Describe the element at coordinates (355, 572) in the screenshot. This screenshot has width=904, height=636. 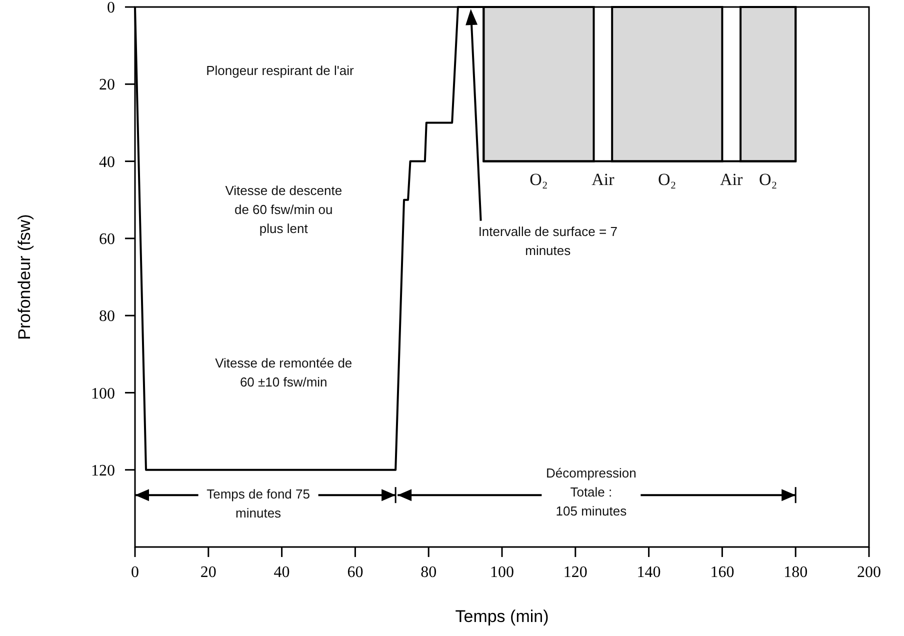
I see `x-tick-label: 60` at that location.